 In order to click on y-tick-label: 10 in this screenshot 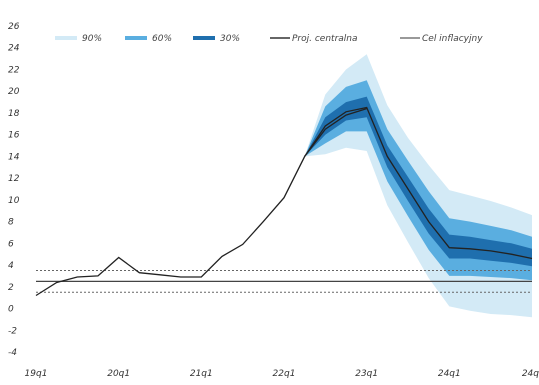, I will do `click(14, 201)`.